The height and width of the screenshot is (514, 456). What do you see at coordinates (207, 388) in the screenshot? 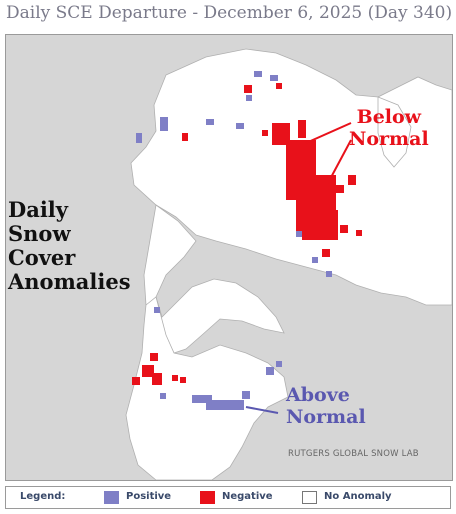
I see `north-america-landmass` at bounding box center [207, 388].